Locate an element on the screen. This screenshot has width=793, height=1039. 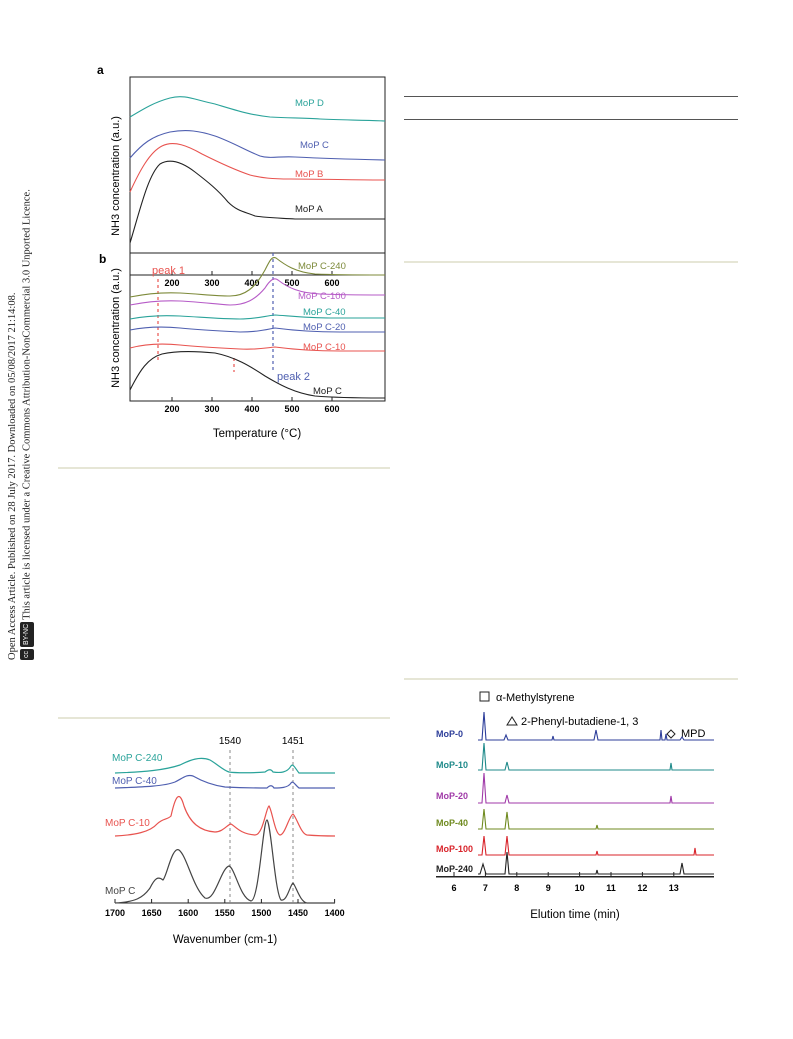
gc-mop10-label: MoP-10 is located at coordinates (452, 765).